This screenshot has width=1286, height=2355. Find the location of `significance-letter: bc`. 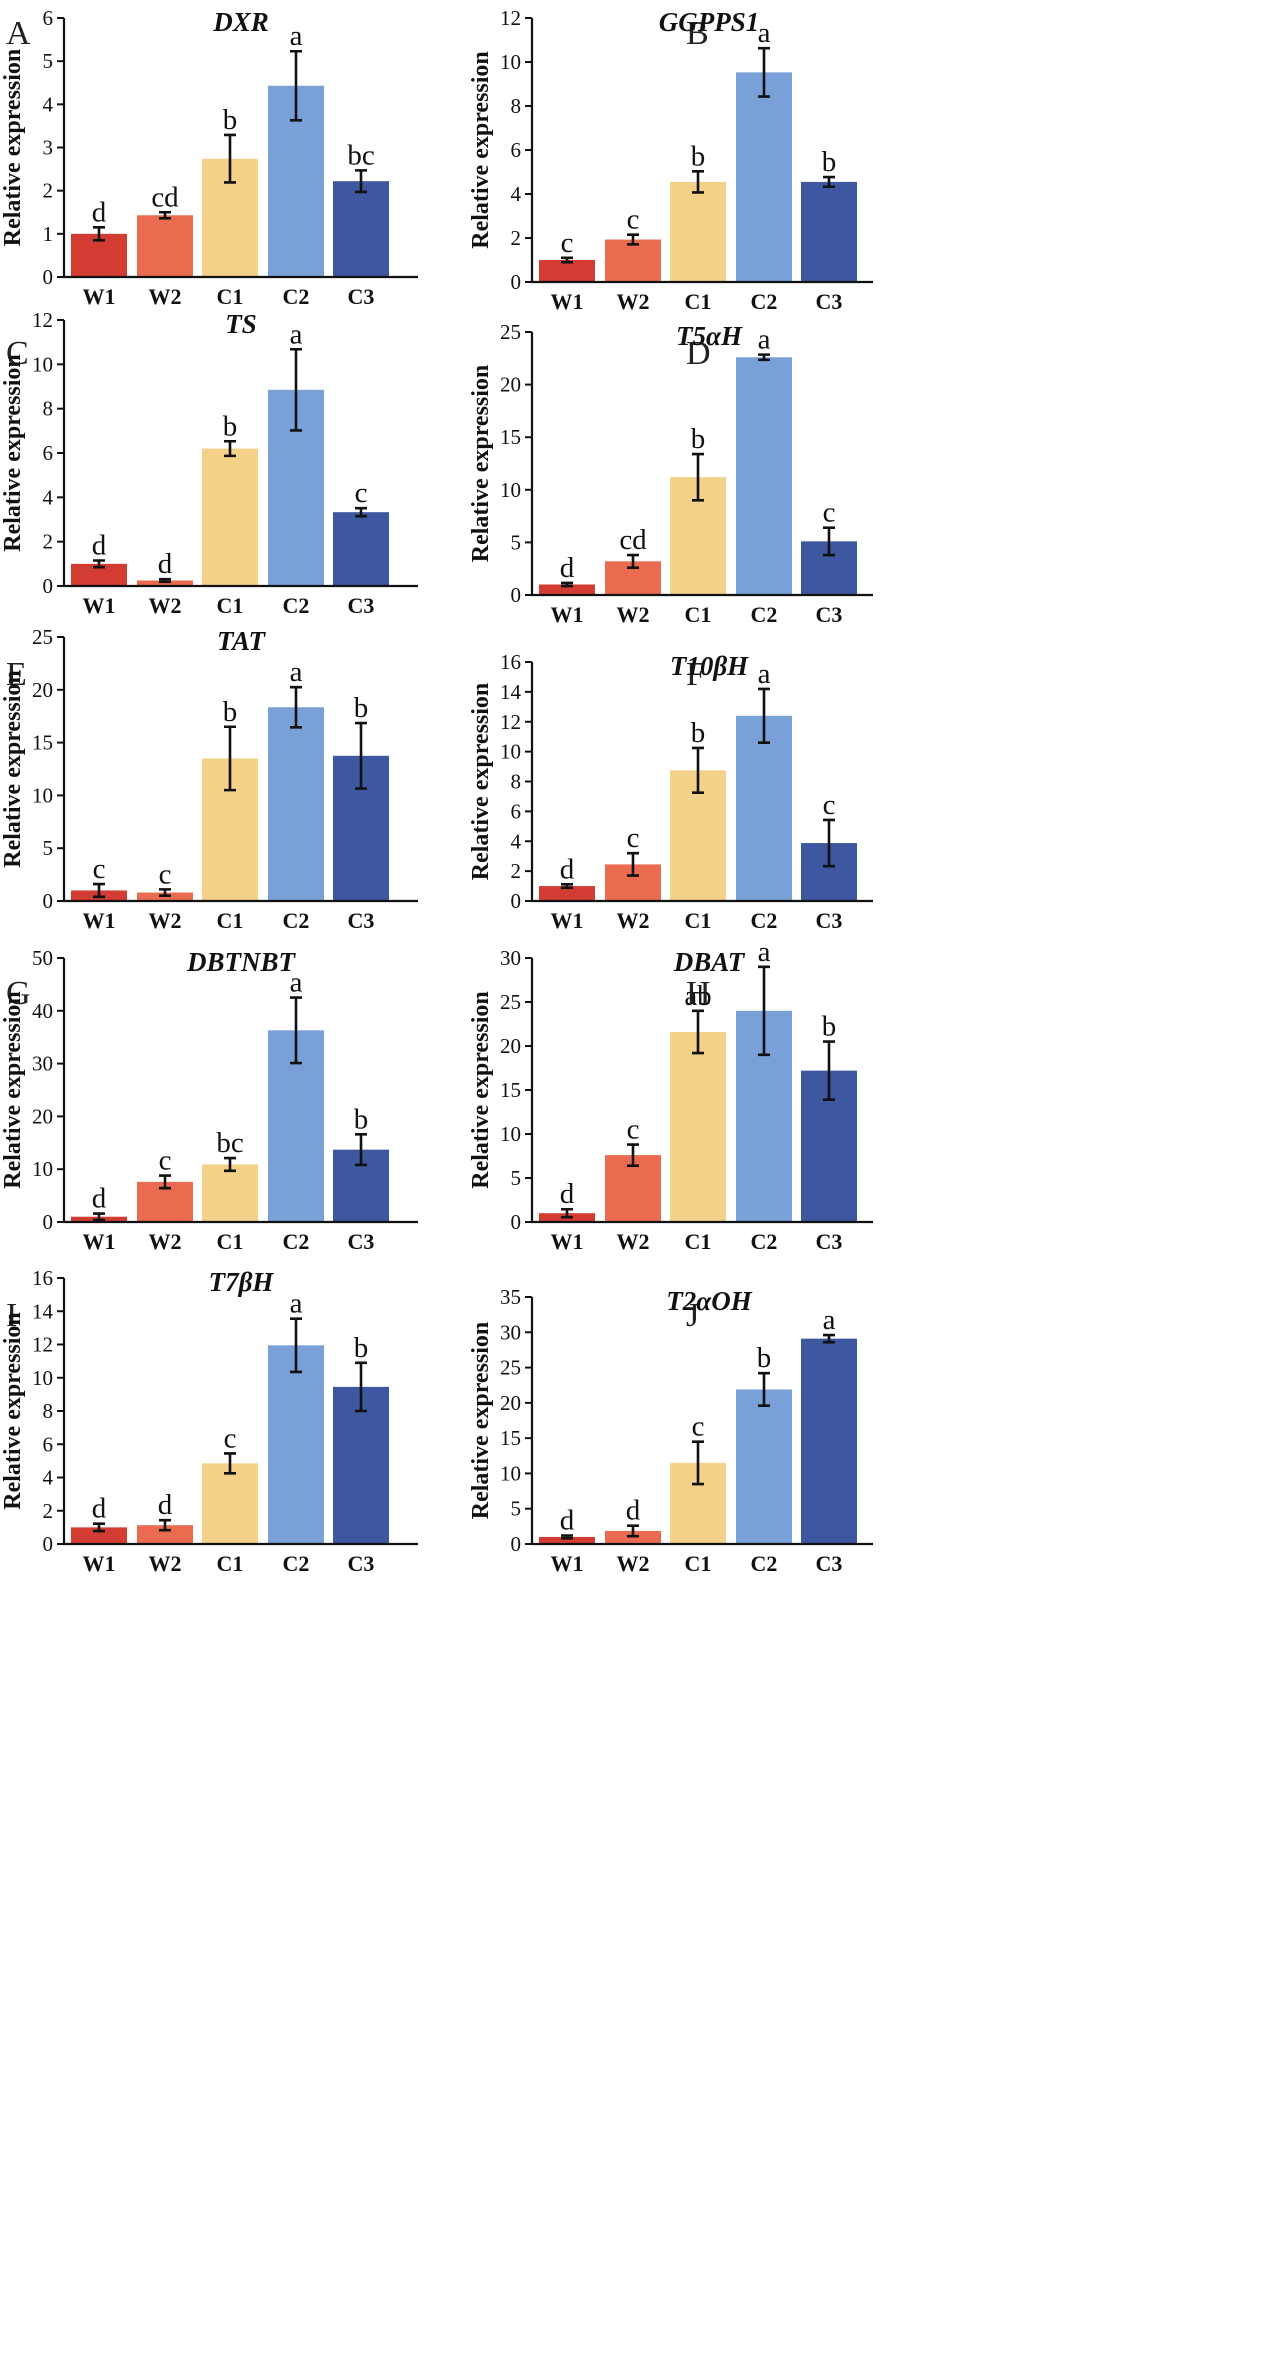

significance-letter: bc is located at coordinates (229, 1143).